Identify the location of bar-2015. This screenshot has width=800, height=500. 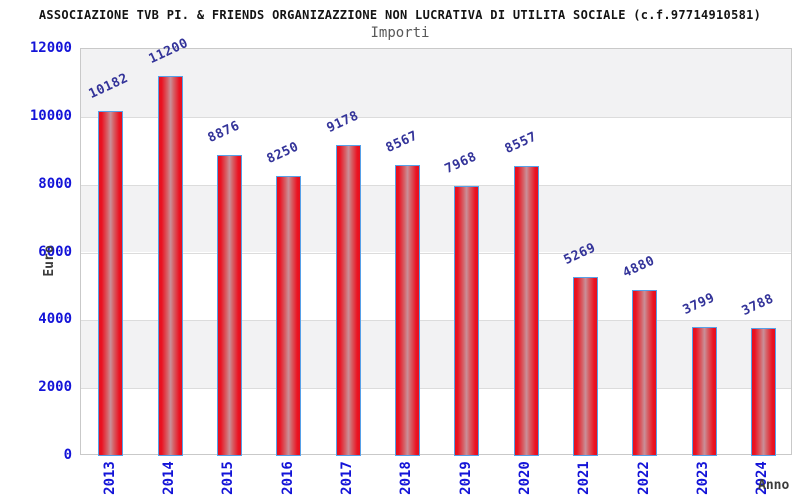
(229, 305).